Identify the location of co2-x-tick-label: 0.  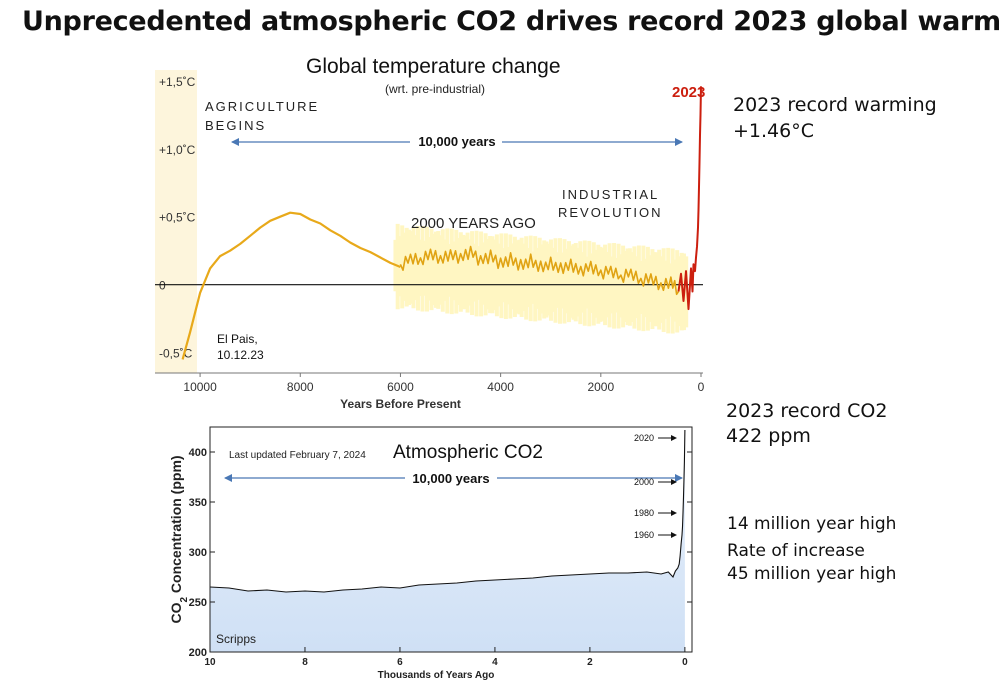
(685, 662).